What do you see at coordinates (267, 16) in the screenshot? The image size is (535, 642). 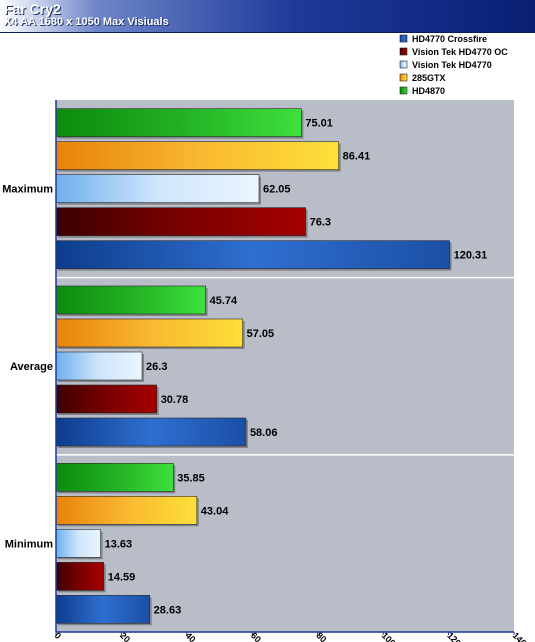 I see `chart-header: Far Cry2 X4 AA 1680 x 1050 Max Visiuals` at bounding box center [267, 16].